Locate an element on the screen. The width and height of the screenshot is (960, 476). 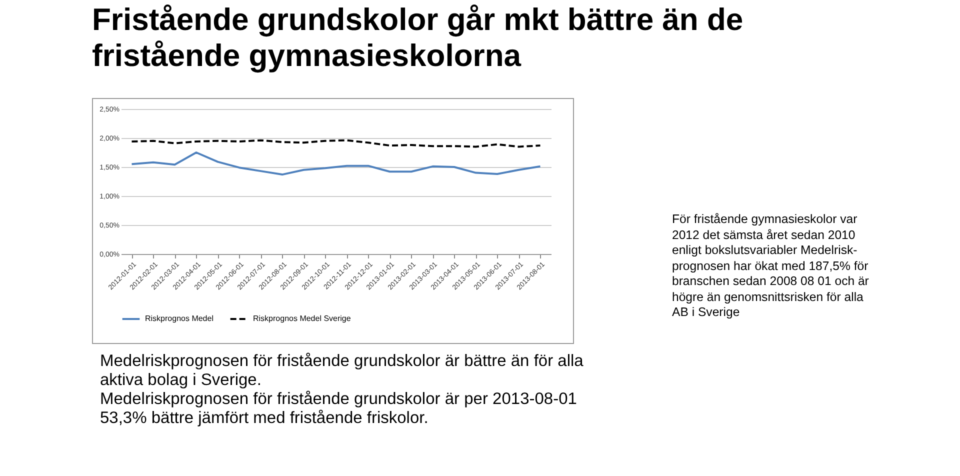
text: Medelriskprognosen för fristående grundskolor är per 2013-08-01 53,3% bättre jämfört med fristående friskolor. is located at coordinates (339, 409).